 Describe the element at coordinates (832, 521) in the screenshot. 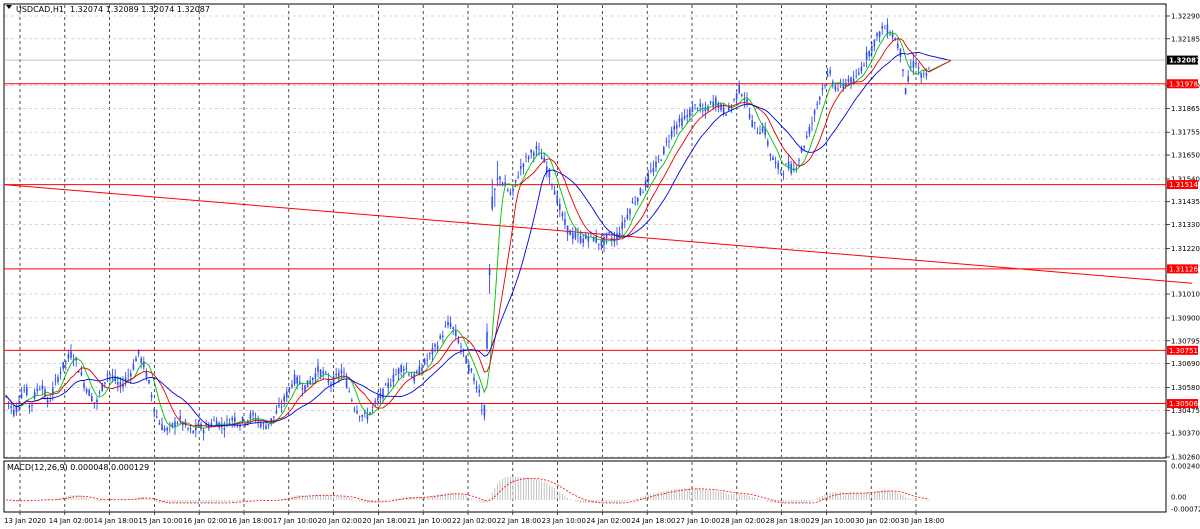

I see `time-tick-label: 29 Jan 10:00` at that location.